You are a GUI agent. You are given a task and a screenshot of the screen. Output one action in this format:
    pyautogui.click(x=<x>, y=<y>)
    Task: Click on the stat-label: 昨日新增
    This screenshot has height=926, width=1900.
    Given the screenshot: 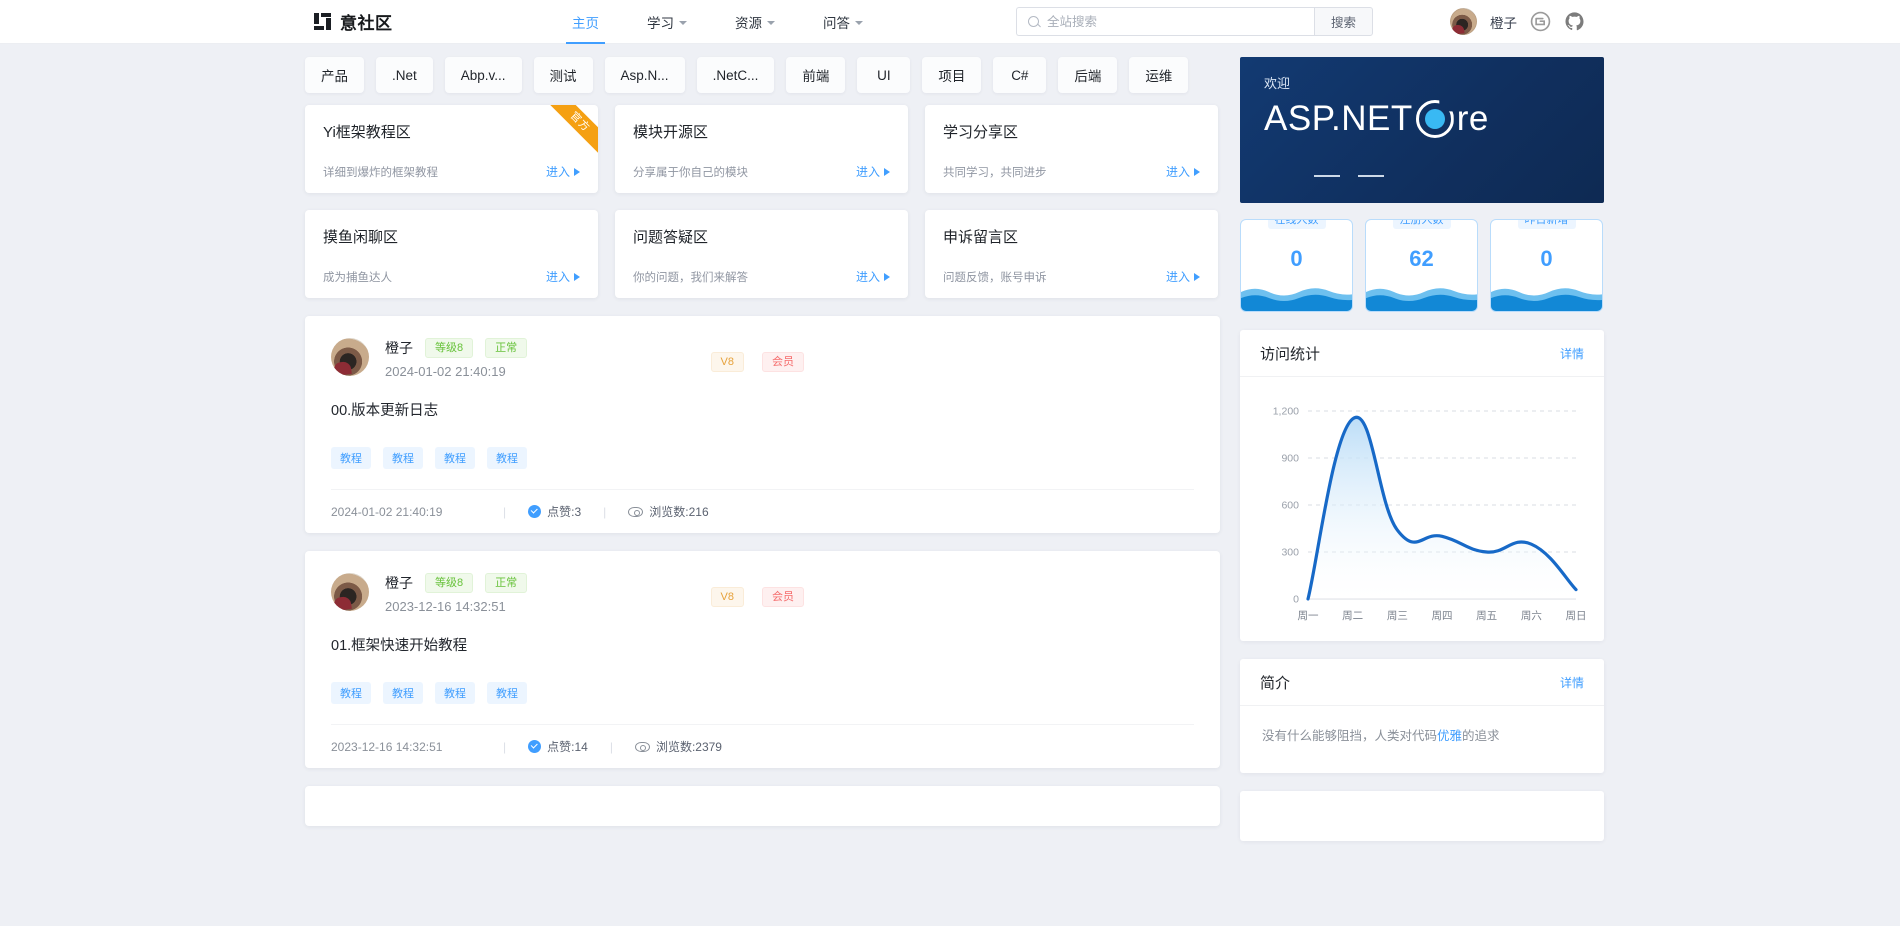 What is the action you would take?
    pyautogui.click(x=1546, y=224)
    